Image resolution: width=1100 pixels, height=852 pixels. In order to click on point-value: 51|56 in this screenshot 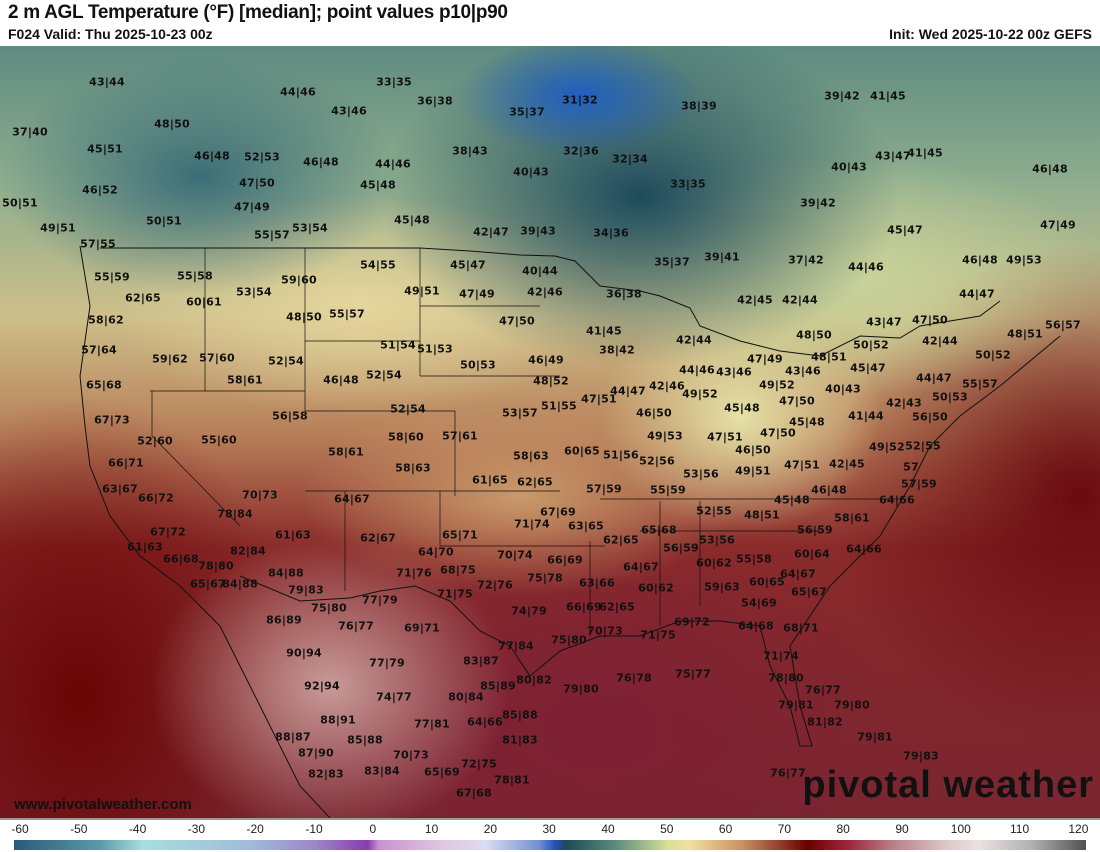, I will do `click(621, 455)`.